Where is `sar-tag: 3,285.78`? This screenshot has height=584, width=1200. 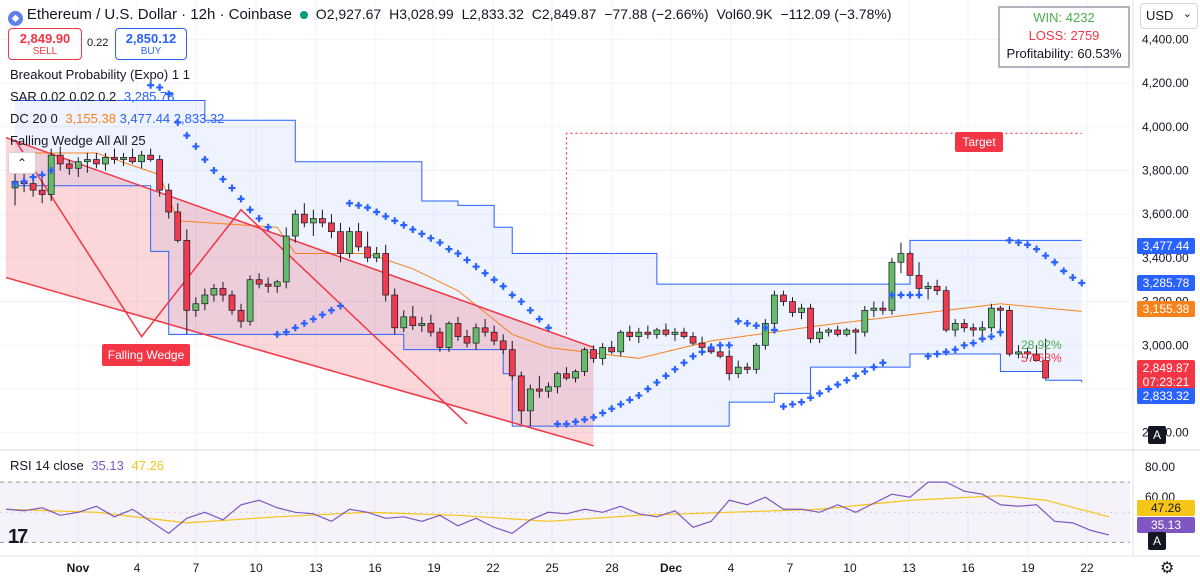 sar-tag: 3,285.78 is located at coordinates (1166, 283).